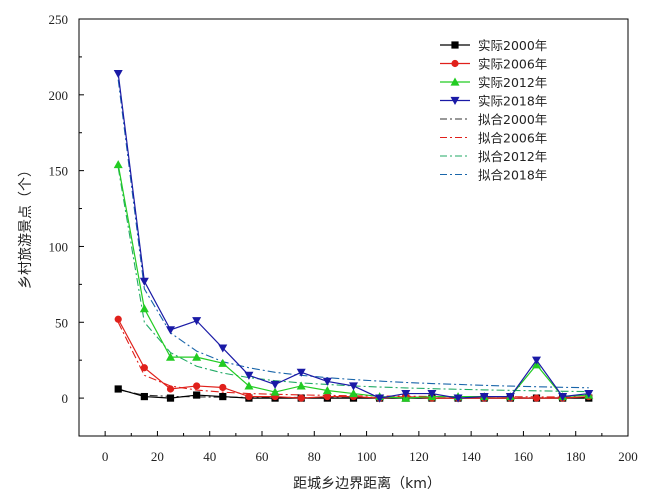  I want to click on legend-label: 实际2000年, so click(512, 45).